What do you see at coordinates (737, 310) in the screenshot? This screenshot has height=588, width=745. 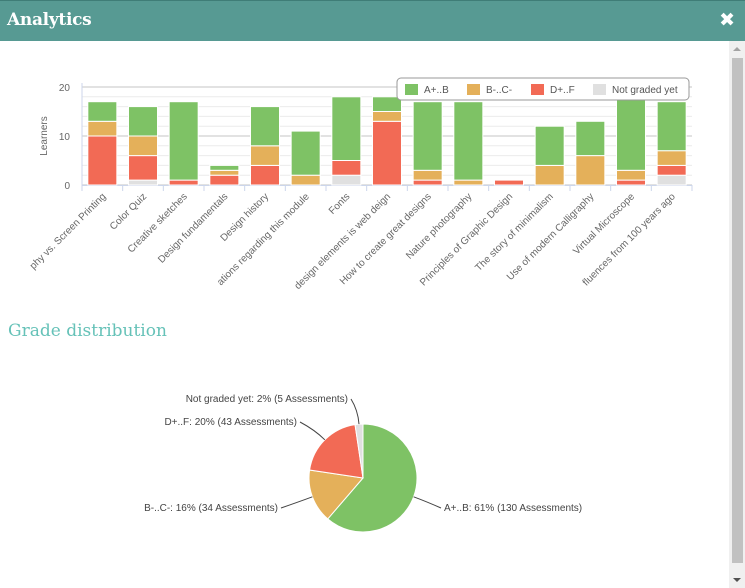 I see `scroll-thumb` at bounding box center [737, 310].